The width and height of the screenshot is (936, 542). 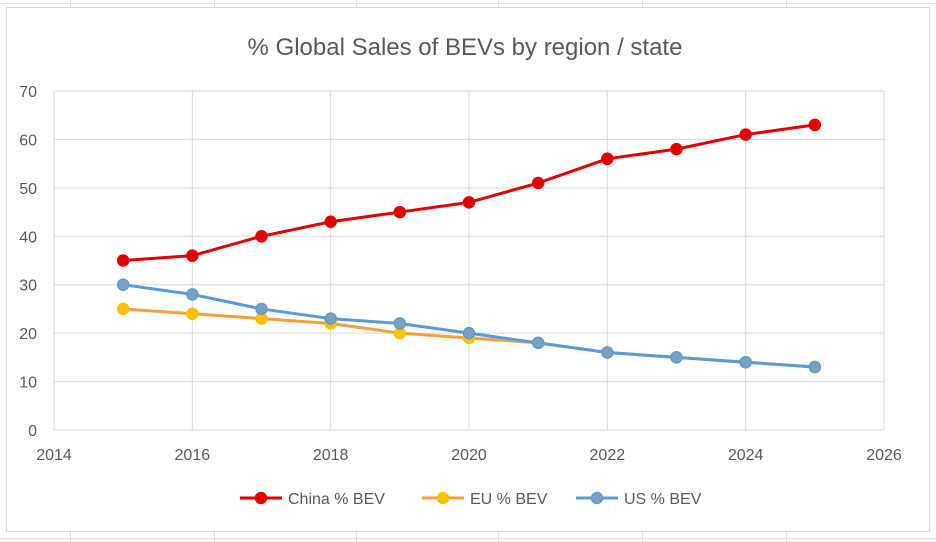 What do you see at coordinates (331, 455) in the screenshot?
I see `x-tick-label: 2018` at bounding box center [331, 455].